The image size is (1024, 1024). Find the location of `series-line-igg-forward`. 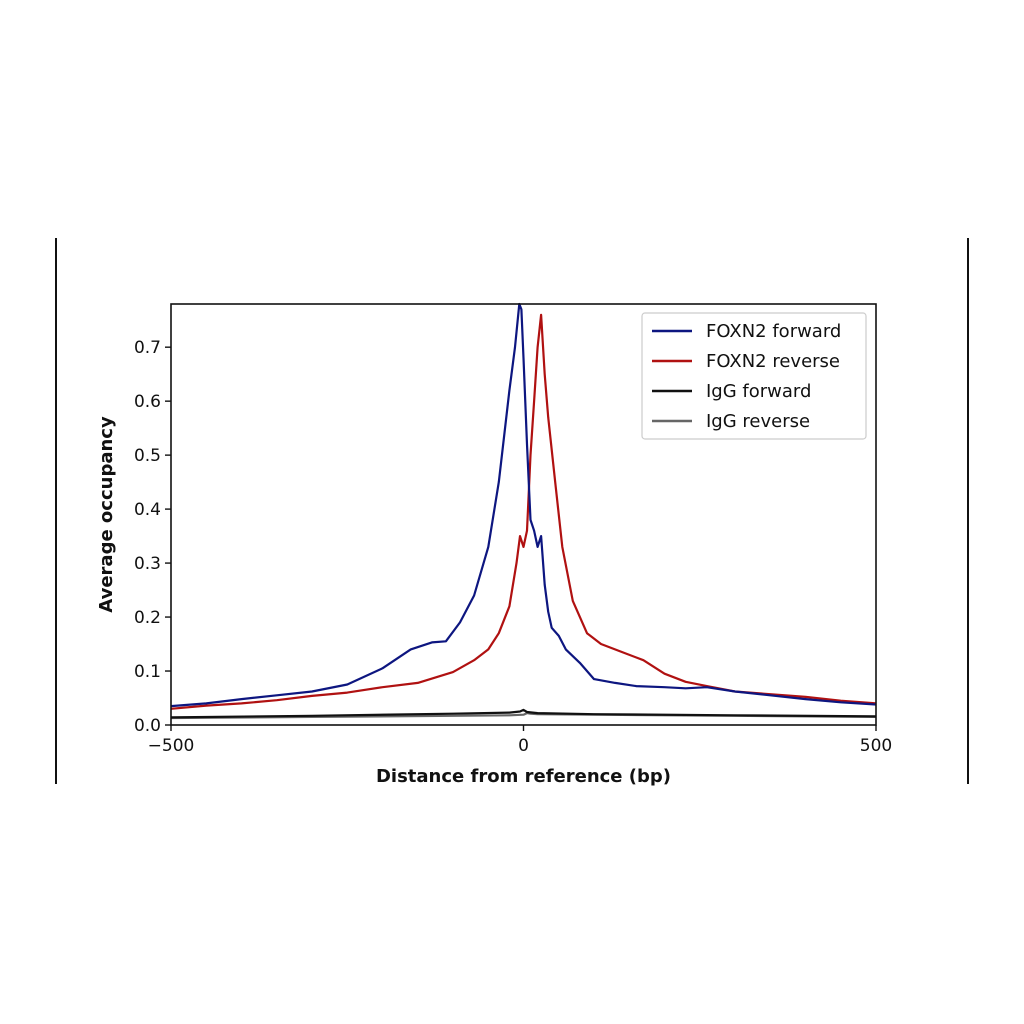

series-line-igg-forward is located at coordinates (523, 713).